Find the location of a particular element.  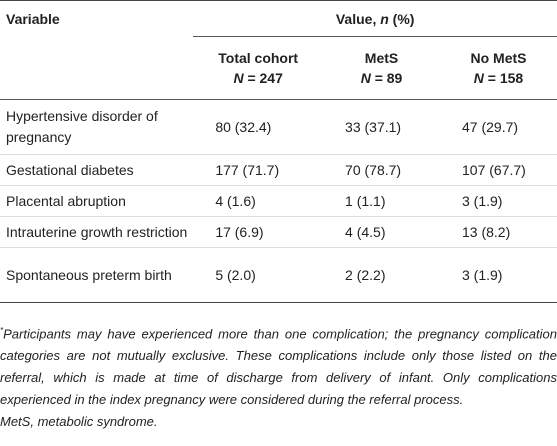

text: = 89 is located at coordinates (386, 78).